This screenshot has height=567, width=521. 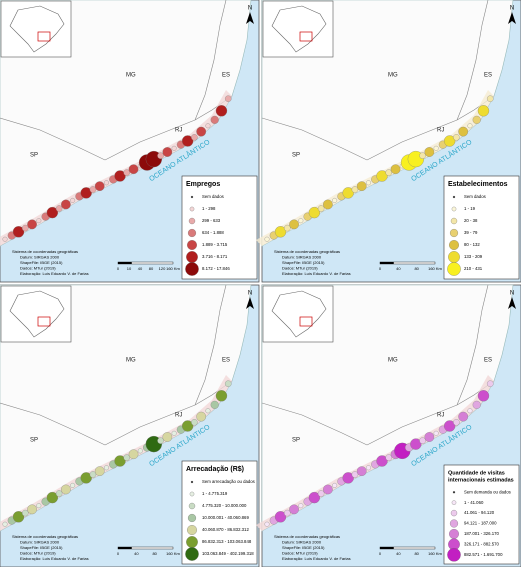 What do you see at coordinates (481, 533) in the screenshot?
I see `legend-label: 187.001 - 326.170` at bounding box center [481, 533].